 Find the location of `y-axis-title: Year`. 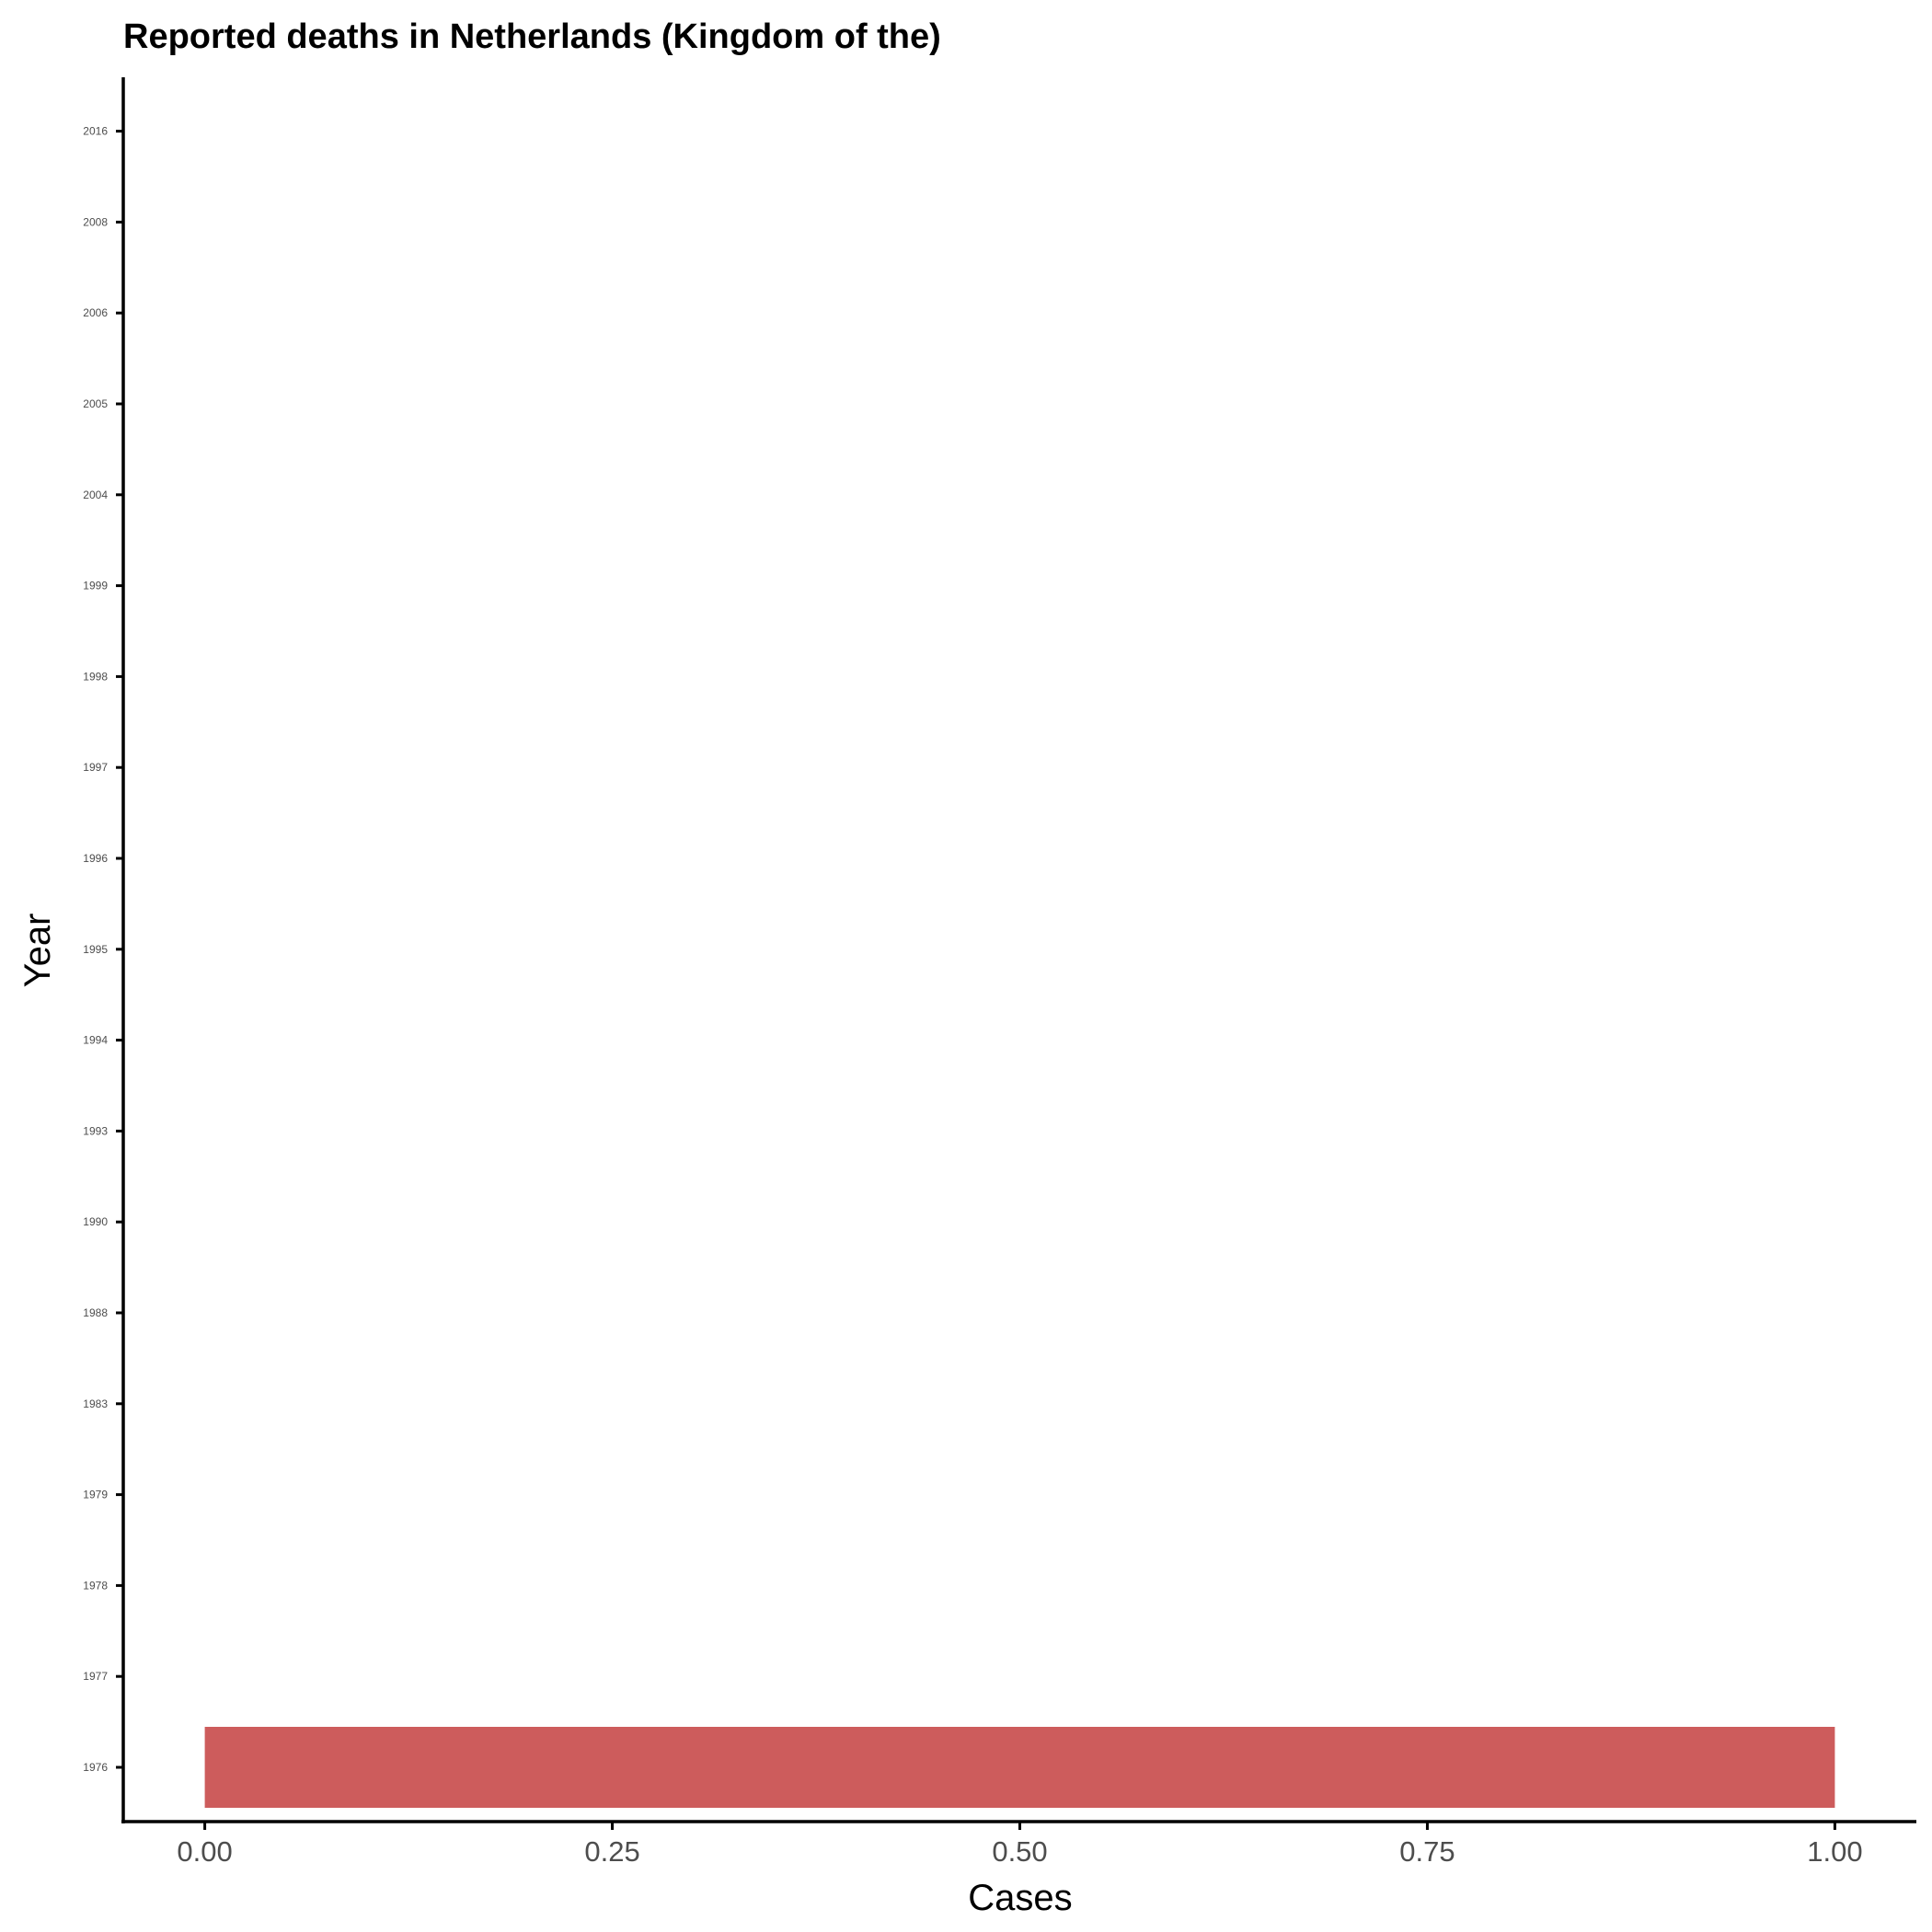

y-axis-title: Year is located at coordinates (37, 951).